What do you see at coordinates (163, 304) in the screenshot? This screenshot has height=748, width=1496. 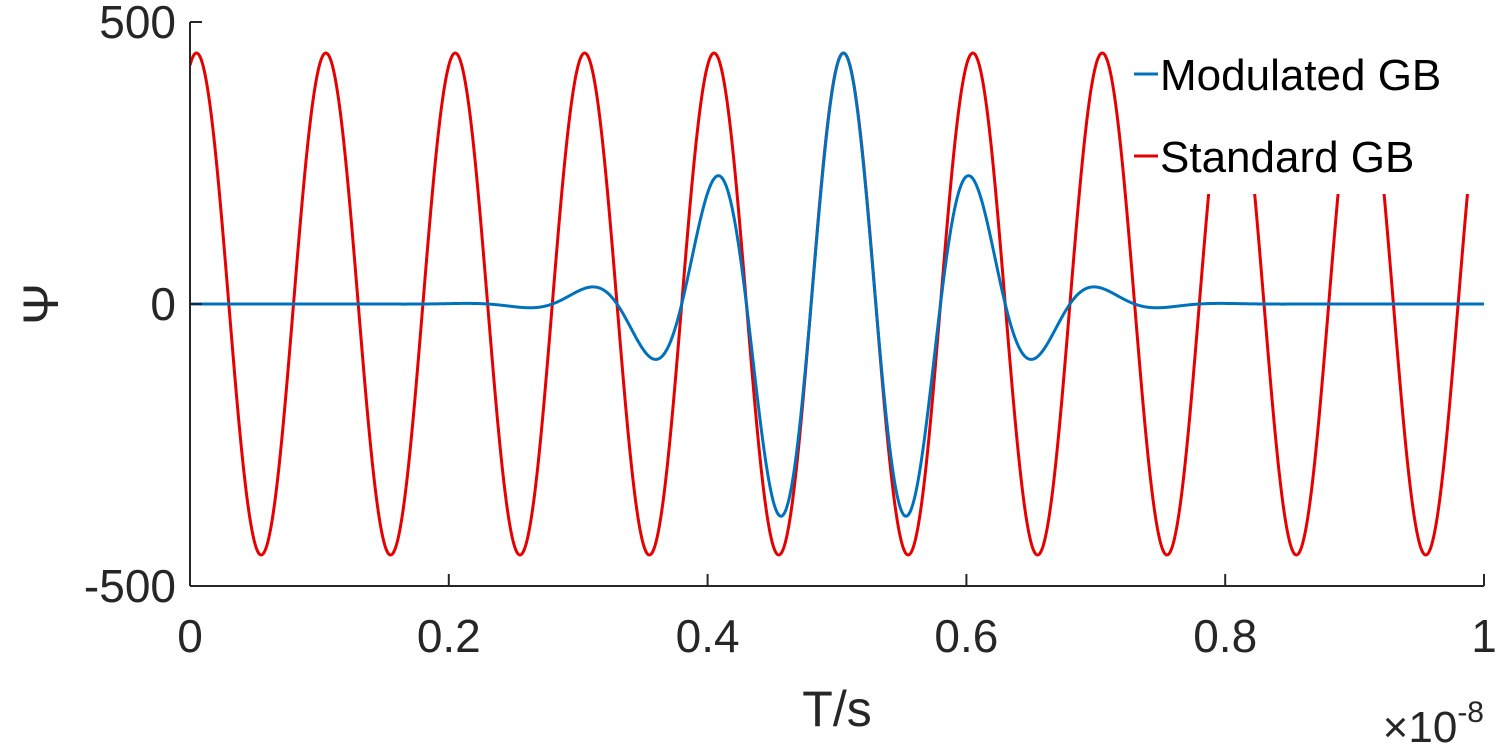 I see `y-tick-label: 0` at bounding box center [163, 304].